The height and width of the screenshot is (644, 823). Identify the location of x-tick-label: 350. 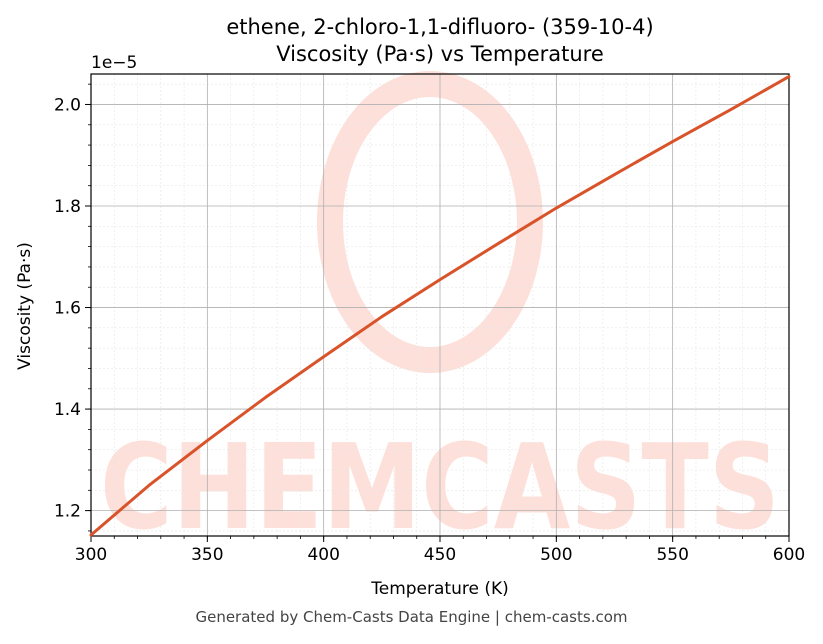
(207, 555).